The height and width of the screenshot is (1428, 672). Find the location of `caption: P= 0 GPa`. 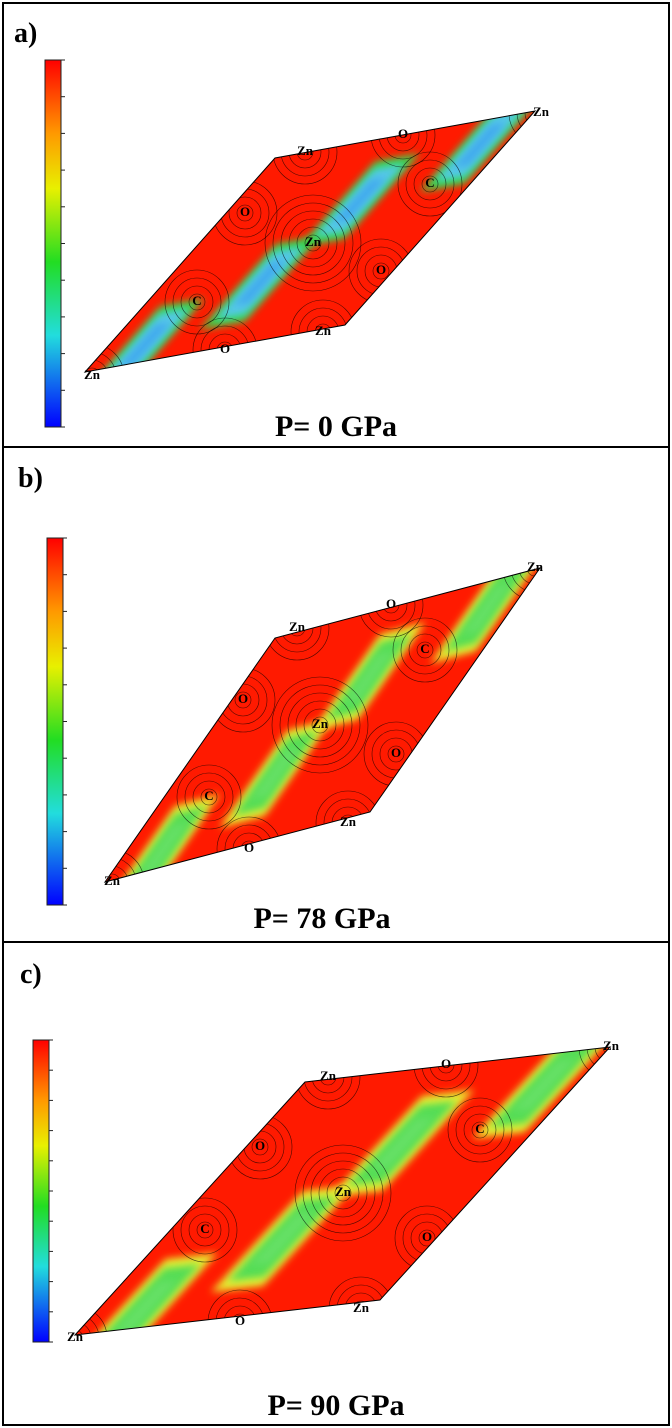

caption: P= 0 GPa is located at coordinates (336, 426).